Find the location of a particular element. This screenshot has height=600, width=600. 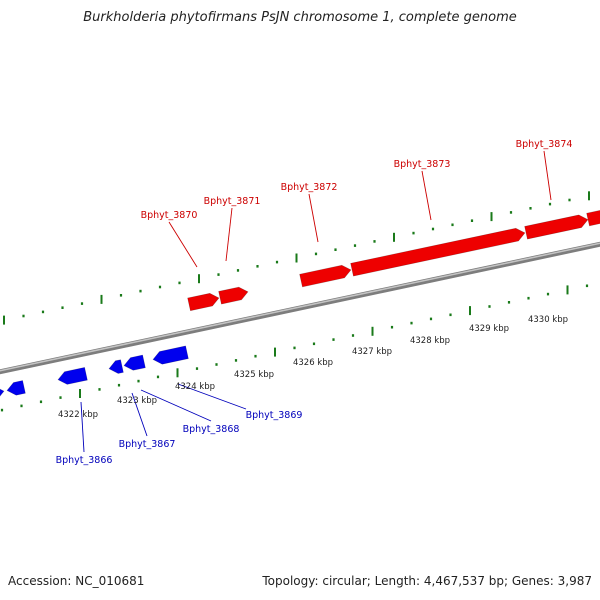

forward-gene-label: Bphyt_3873 is located at coordinates (422, 164).